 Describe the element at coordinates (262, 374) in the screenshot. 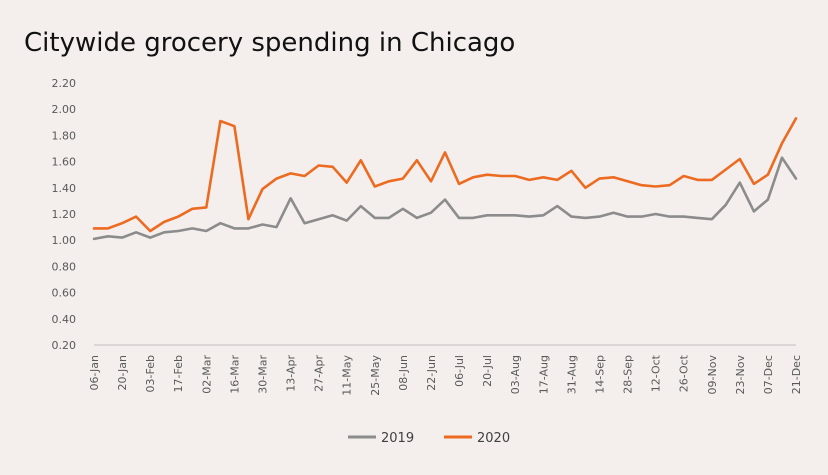

I see `x-tick-label: 30-Mar` at that location.